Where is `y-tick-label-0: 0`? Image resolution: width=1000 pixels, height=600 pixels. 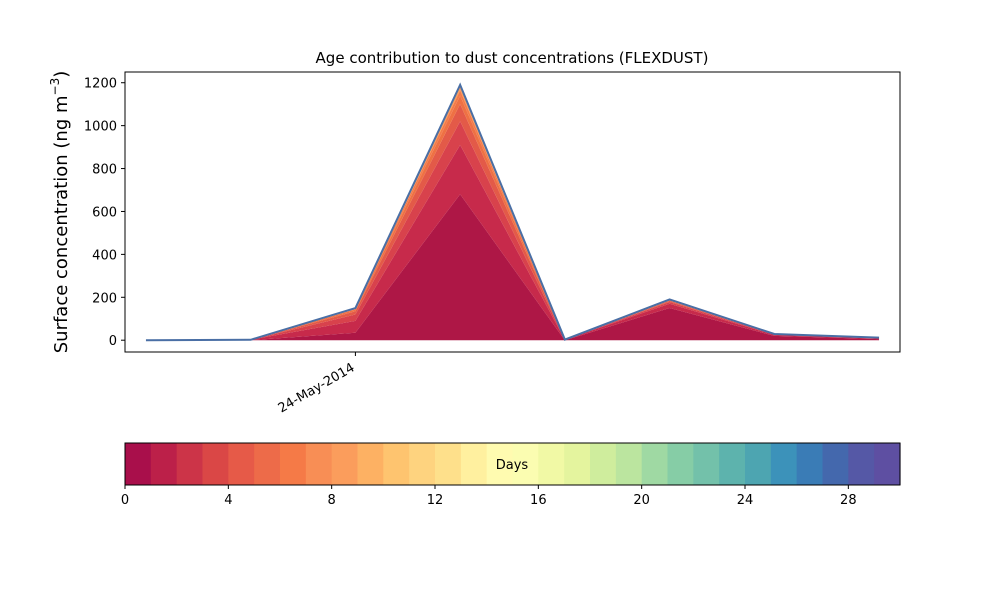 y-tick-label-0: 0 is located at coordinates (113, 341).